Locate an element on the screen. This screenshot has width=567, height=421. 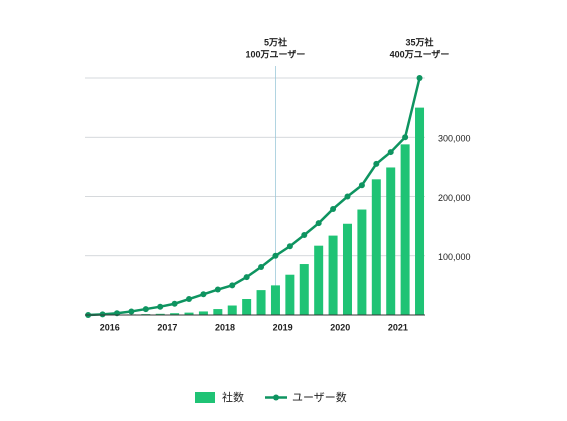
x-tick-label: 2017 is located at coordinates (167, 327).